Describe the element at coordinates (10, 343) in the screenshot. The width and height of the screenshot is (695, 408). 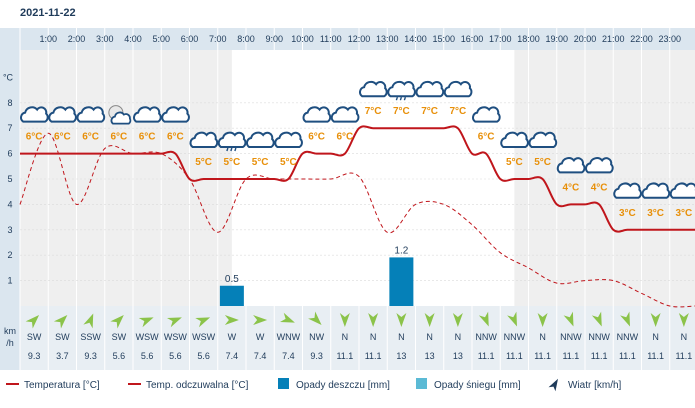
I see `wind-unit-h: /h` at that location.